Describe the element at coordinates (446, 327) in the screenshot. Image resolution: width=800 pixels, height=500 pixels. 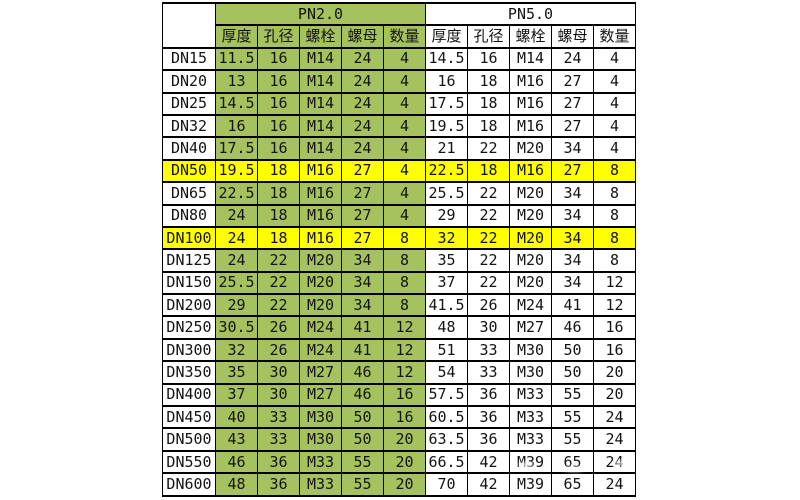
I see `table-cell: 48` at that location.